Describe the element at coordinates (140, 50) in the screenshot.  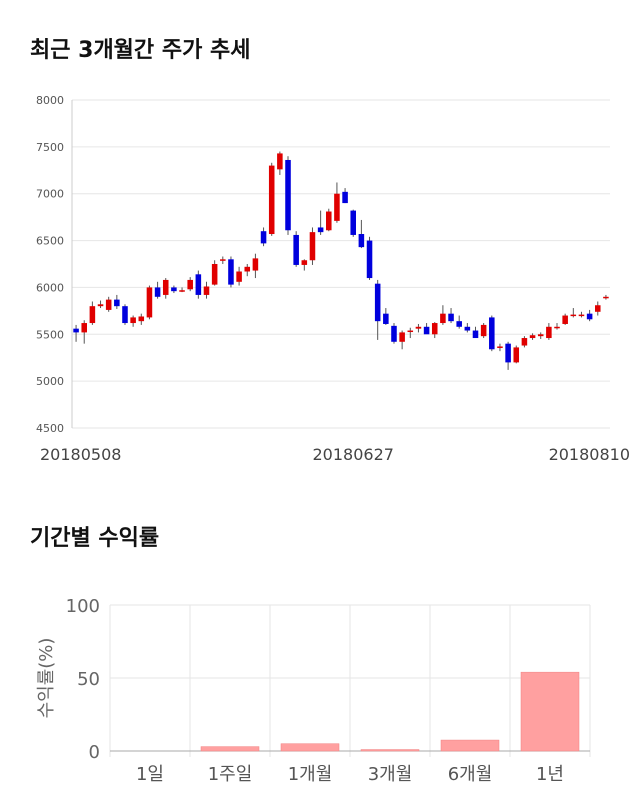
I see `price-trend-title: 최근 3개월간 주가 추세` at that location.